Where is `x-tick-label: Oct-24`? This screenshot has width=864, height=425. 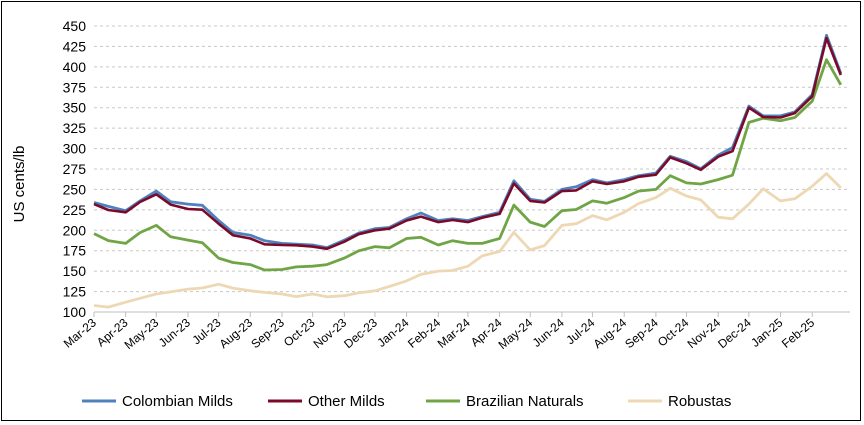 x-tick-label: Oct-24 is located at coordinates (673, 332).